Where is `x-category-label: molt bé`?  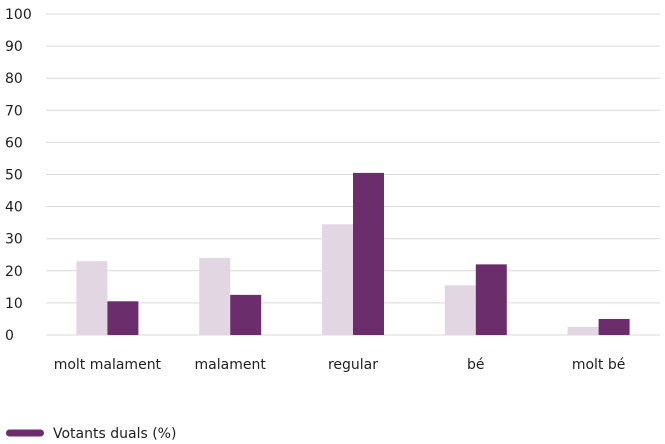
x-category-label: molt bé is located at coordinates (599, 365).